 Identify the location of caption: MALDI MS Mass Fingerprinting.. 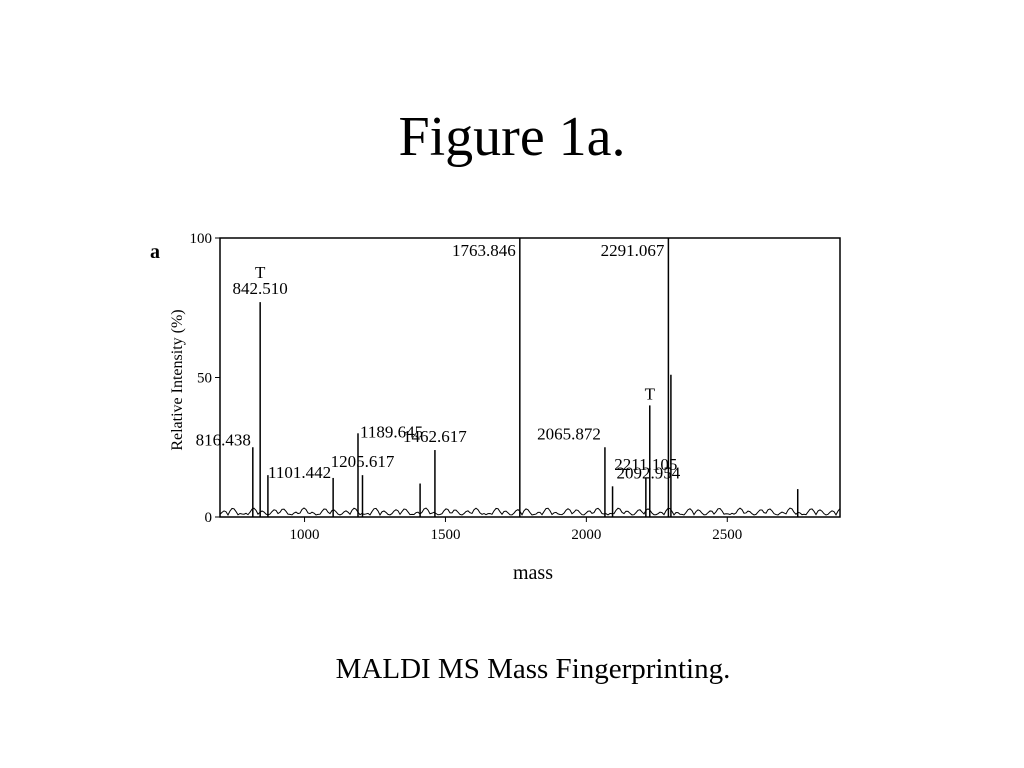
(533, 669).